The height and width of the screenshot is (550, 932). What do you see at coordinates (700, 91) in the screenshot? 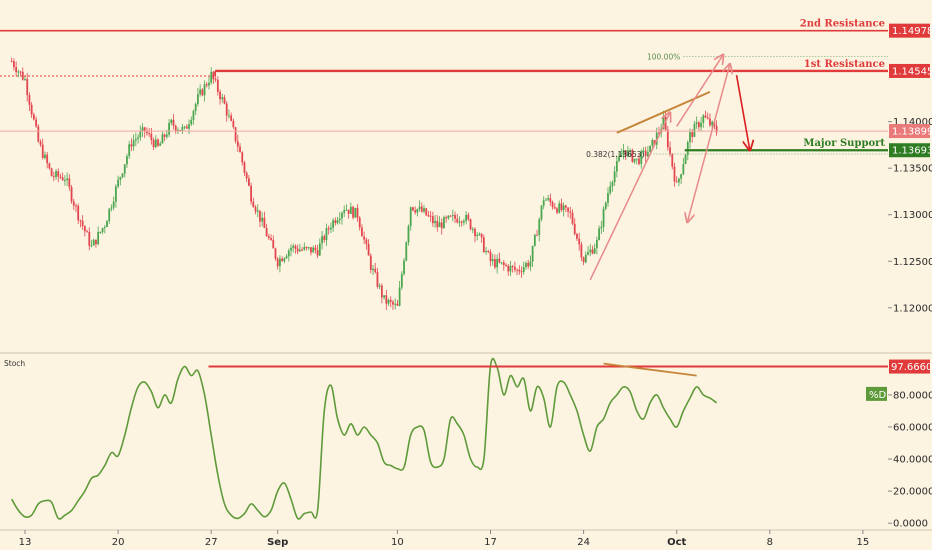
I see `move-arrow` at bounding box center [700, 91].